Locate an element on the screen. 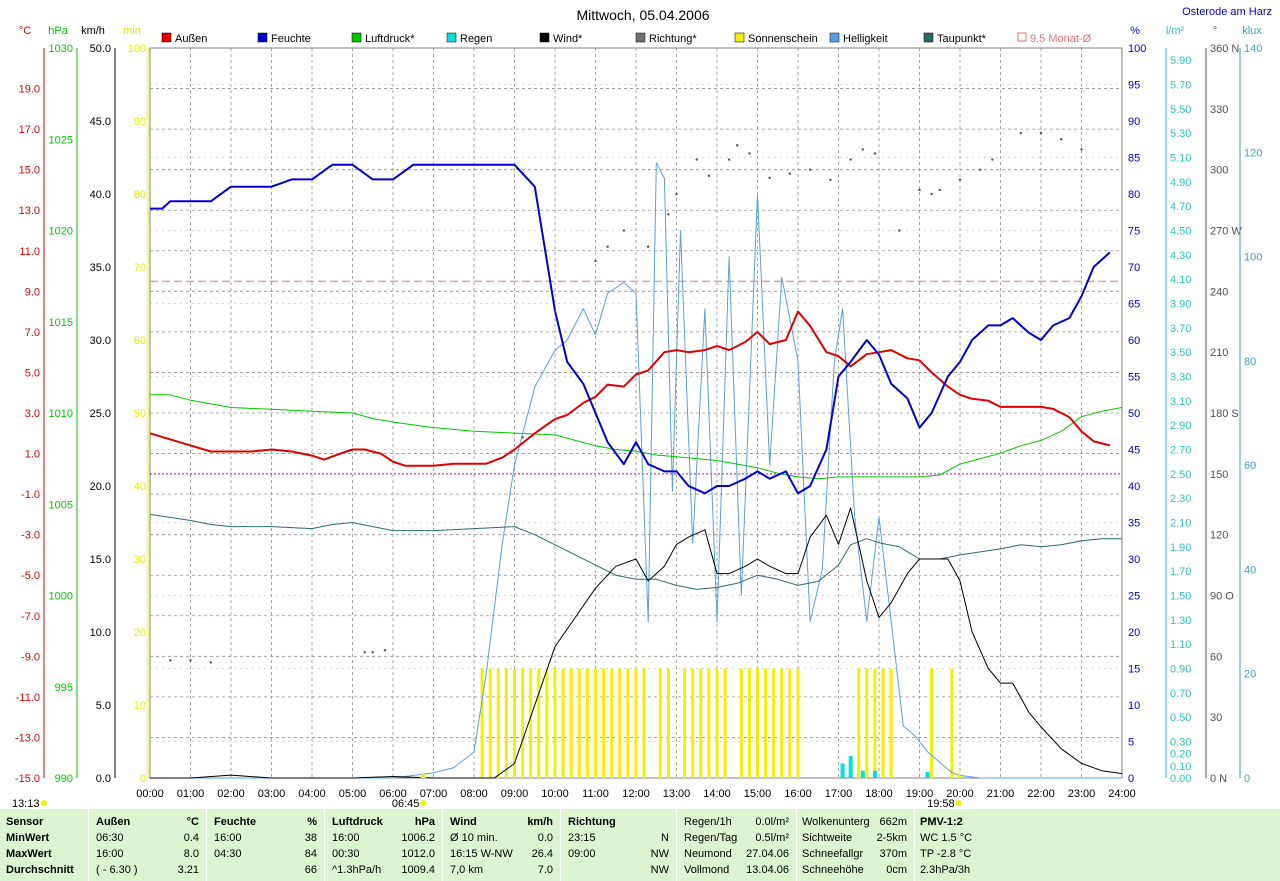 The width and height of the screenshot is (1280, 881). tick-label-lux: 0 is located at coordinates (1247, 779).